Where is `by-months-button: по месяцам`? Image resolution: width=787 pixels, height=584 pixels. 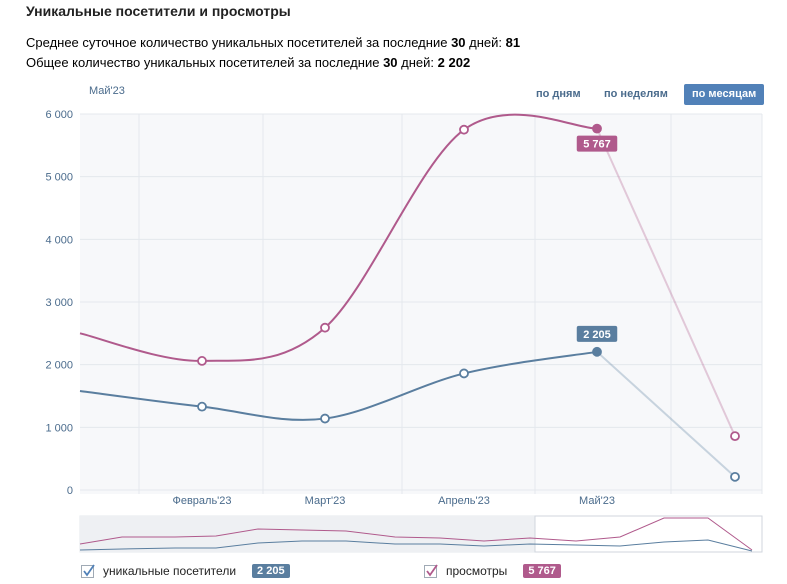
by-months-button: по месяцам is located at coordinates (724, 94).